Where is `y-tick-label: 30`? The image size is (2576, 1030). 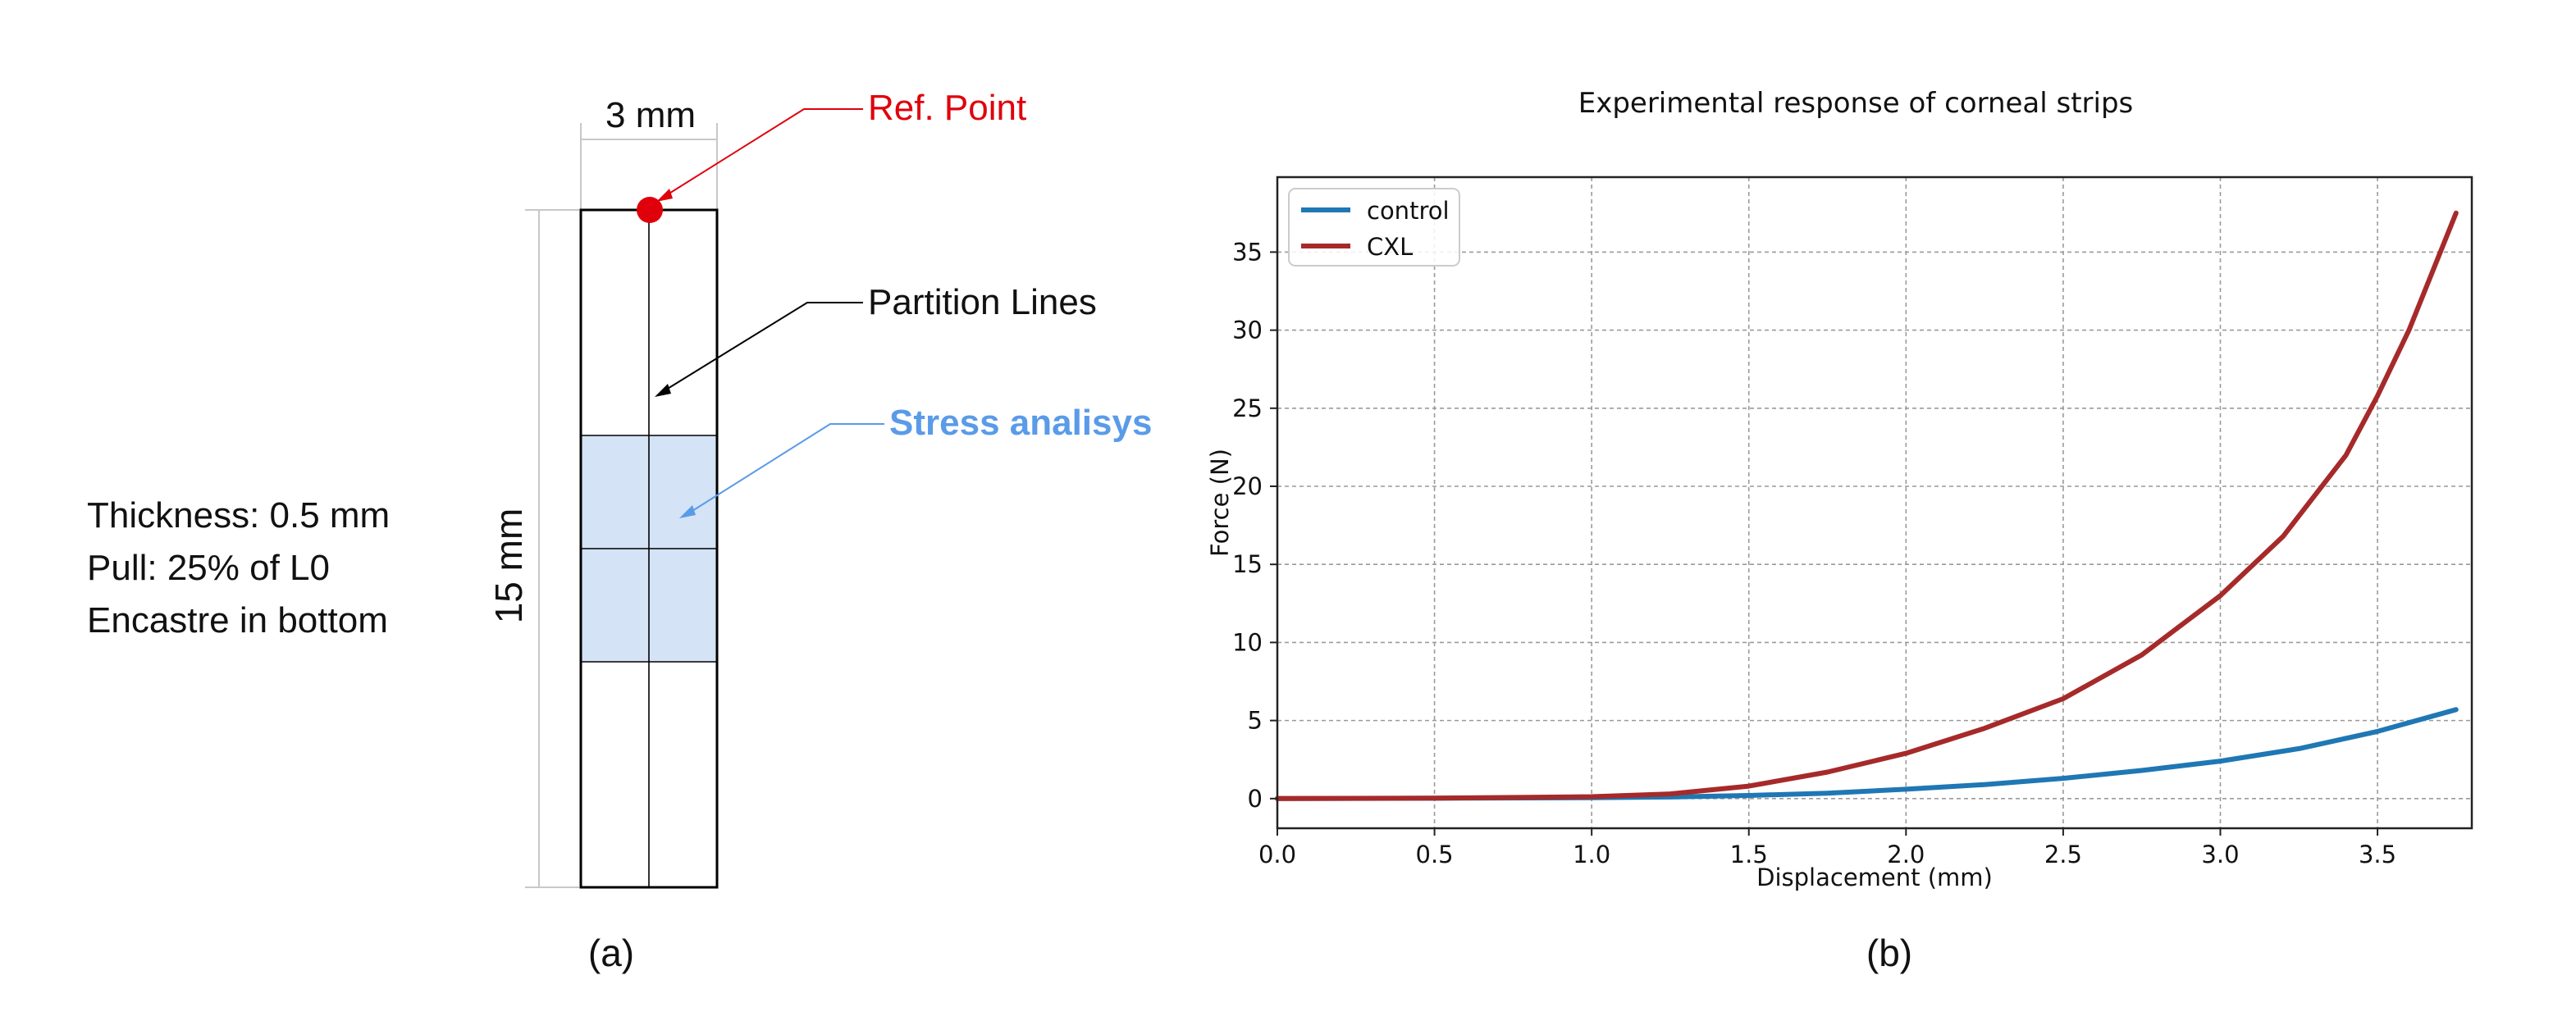 y-tick-label: 30 is located at coordinates (1247, 330).